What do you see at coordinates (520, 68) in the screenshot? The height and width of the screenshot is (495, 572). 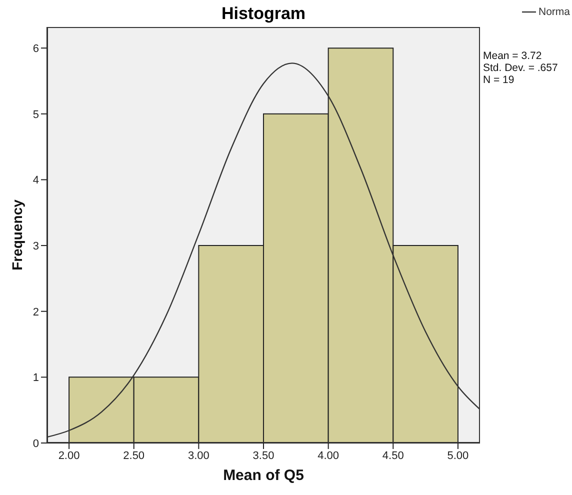 I see `text: Std. Dev. = .657` at bounding box center [520, 68].